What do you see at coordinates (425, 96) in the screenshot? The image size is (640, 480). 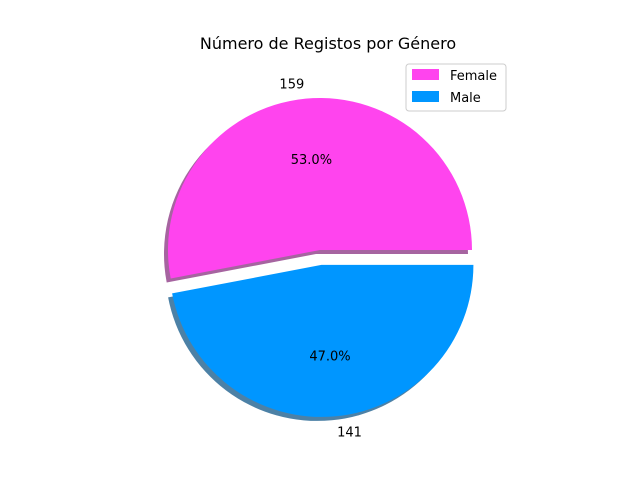 I see `legend-swatch-male` at bounding box center [425, 96].